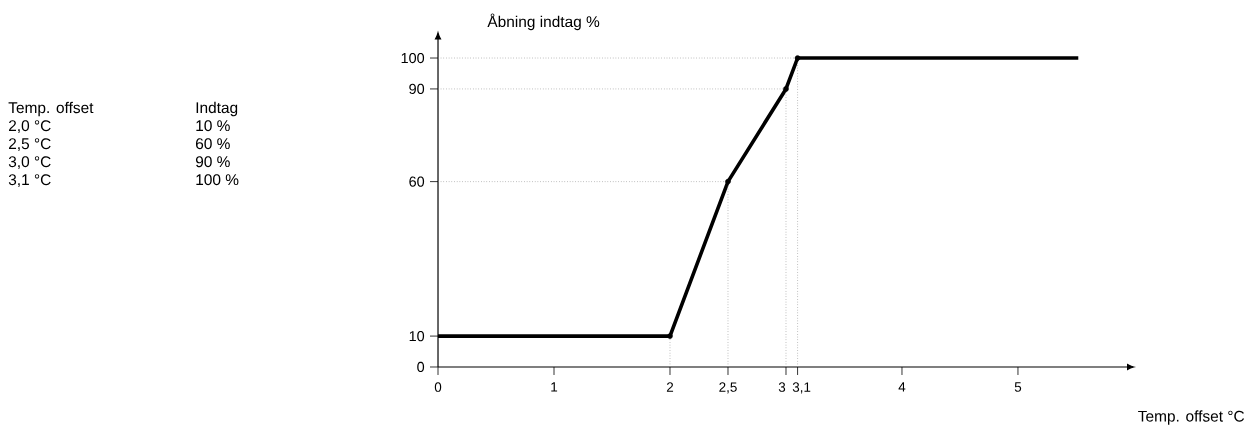  What do you see at coordinates (212, 144) in the screenshot?
I see `text: 60 %` at bounding box center [212, 144].